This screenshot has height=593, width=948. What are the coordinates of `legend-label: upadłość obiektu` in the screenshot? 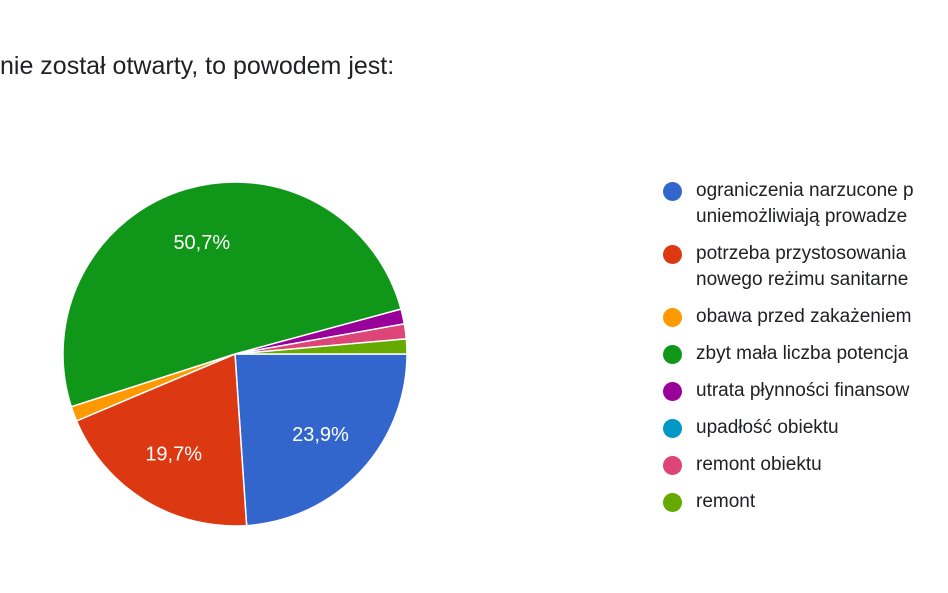 It's located at (767, 427).